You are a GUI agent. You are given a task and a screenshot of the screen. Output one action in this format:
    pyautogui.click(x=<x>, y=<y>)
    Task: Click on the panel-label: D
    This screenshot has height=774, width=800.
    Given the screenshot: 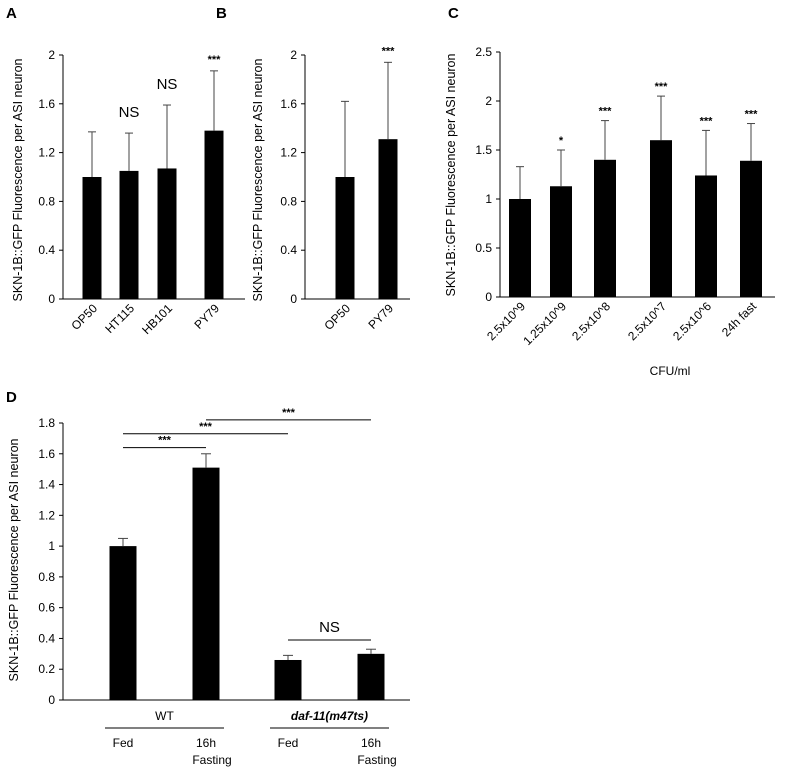 What is the action you would take?
    pyautogui.click(x=11, y=397)
    